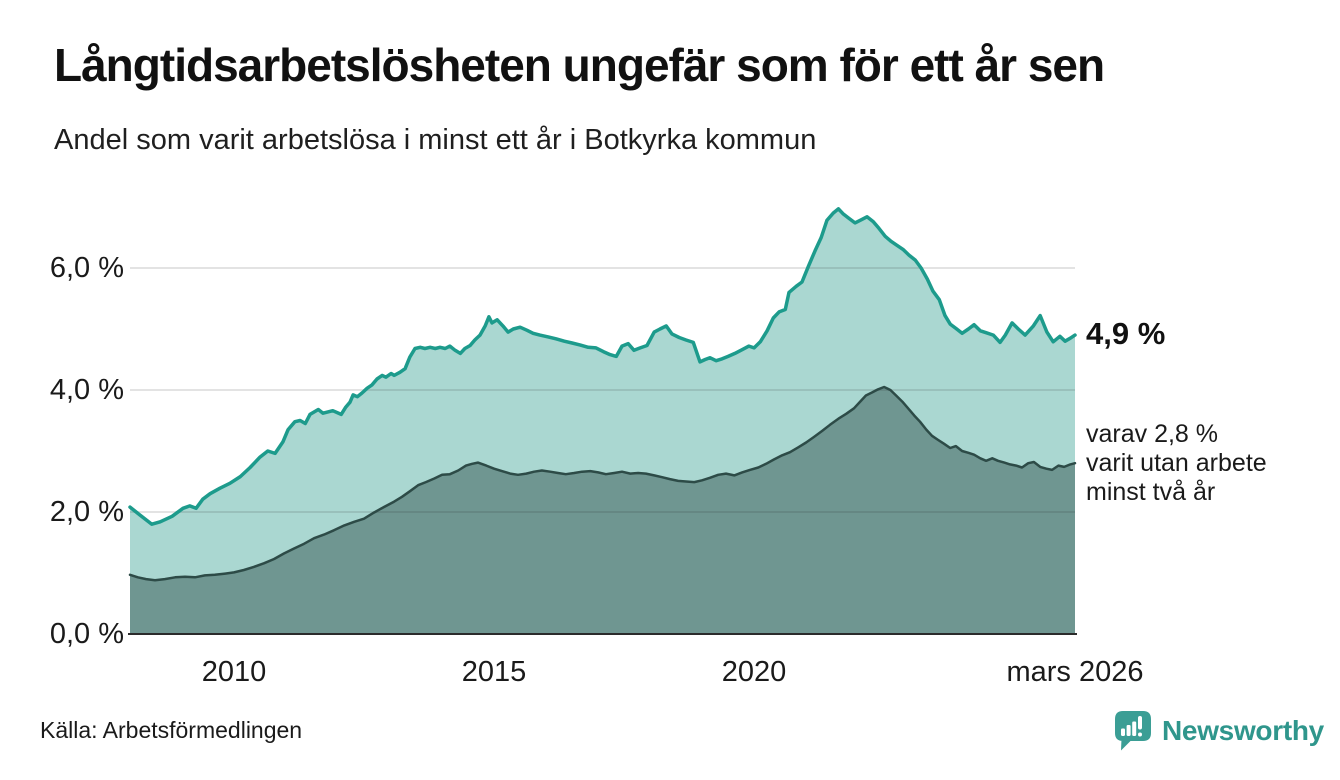 This screenshot has width=1340, height=780. I want to click on x-axis-tick-label: 2020, so click(754, 672).